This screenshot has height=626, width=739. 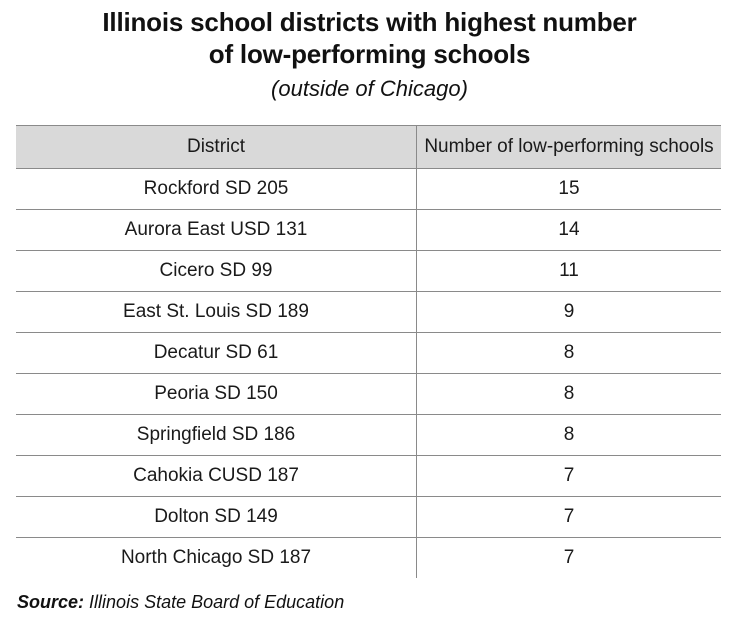 I want to click on table-row: North Chicago SD 187 7, so click(x=368, y=557).